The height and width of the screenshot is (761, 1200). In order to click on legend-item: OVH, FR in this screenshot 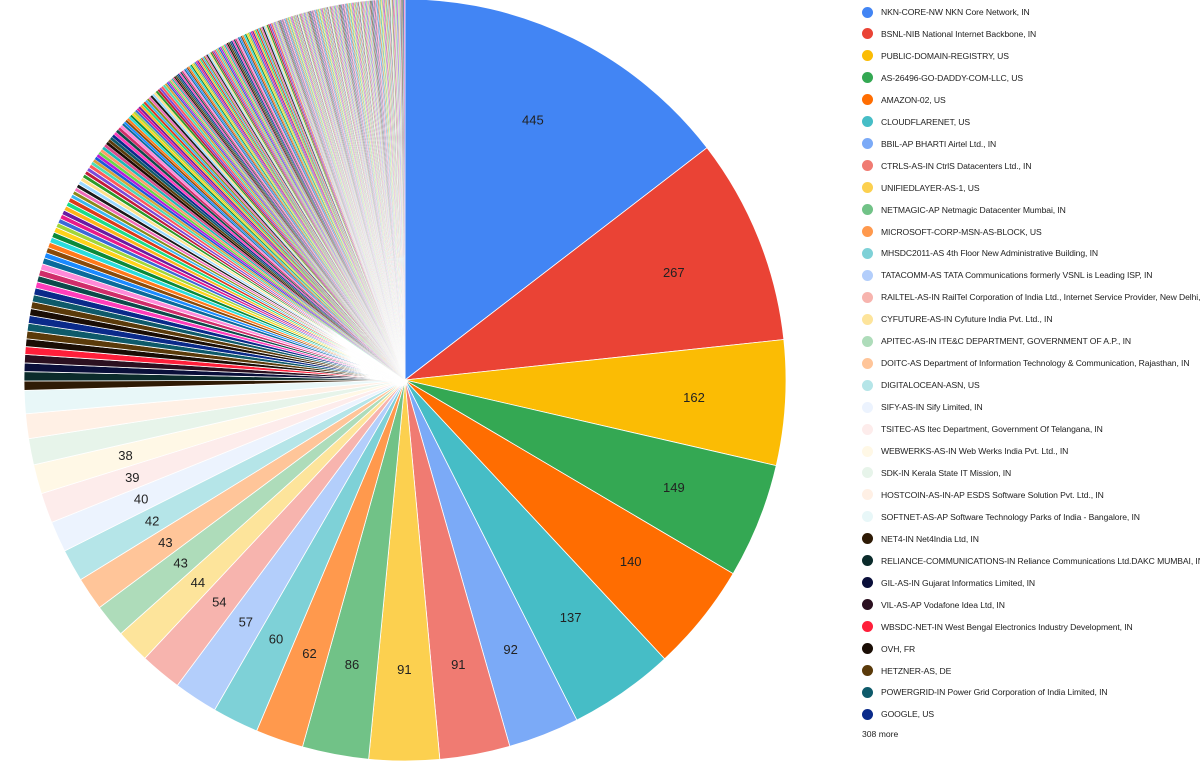, I will do `click(888, 649)`.